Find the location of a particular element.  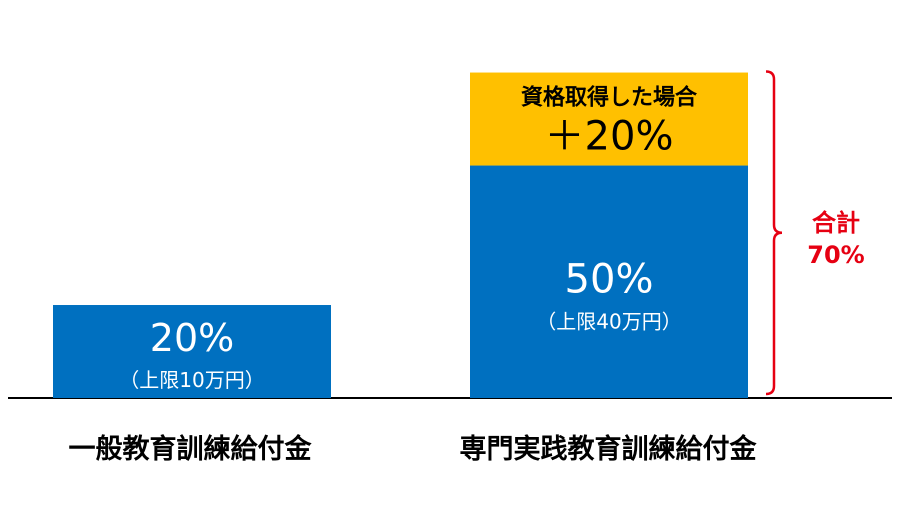

bar-general-base is located at coordinates (192, 351).